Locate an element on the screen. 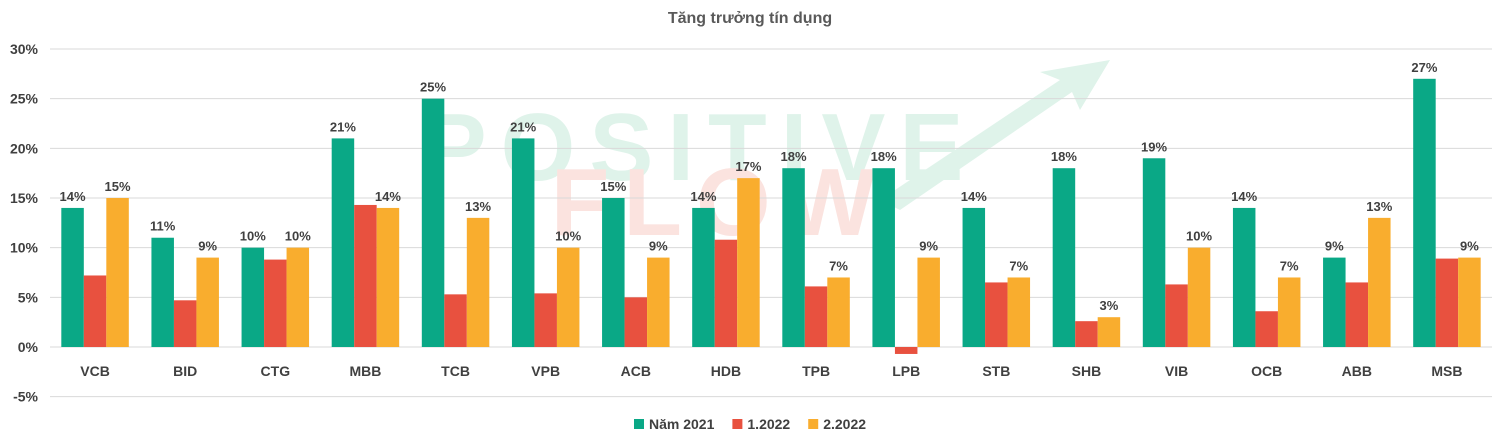 Image resolution: width=1500 pixels, height=445 pixels. y-tick-label: 20% is located at coordinates (24, 148).